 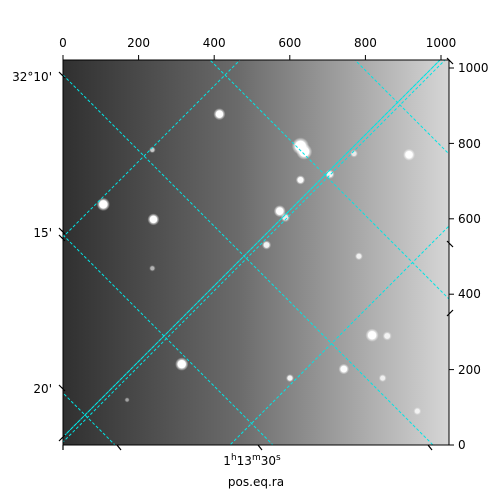 What do you see at coordinates (89, 418) in the screenshot?
I see `grid-line-dec` at bounding box center [89, 418].